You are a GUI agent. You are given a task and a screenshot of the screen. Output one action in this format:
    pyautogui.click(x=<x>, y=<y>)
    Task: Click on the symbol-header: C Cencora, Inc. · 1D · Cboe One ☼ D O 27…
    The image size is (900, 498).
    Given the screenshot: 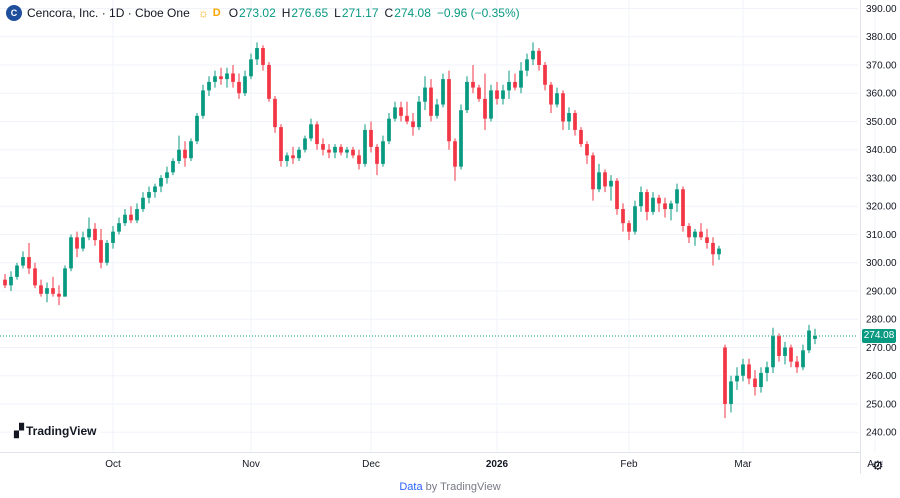 What is the action you would take?
    pyautogui.click(x=263, y=13)
    